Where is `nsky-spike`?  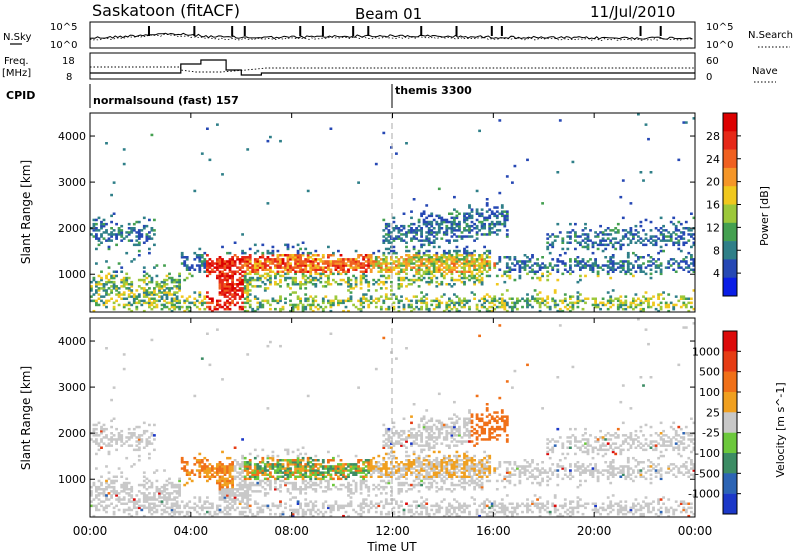
nsky-spike is located at coordinates (456, 31).